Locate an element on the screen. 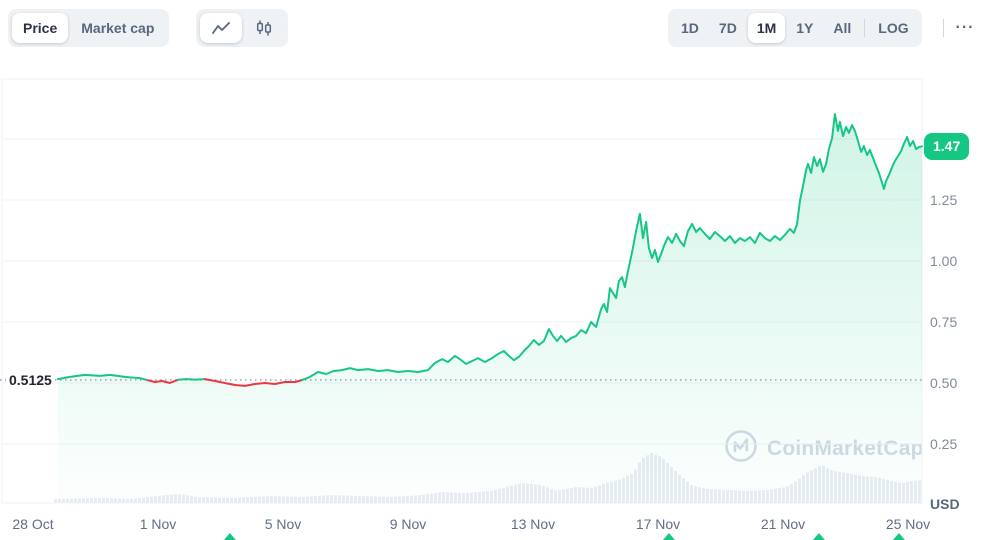 Image resolution: width=986 pixels, height=540 pixels. volume-bar is located at coordinates (55, 501).